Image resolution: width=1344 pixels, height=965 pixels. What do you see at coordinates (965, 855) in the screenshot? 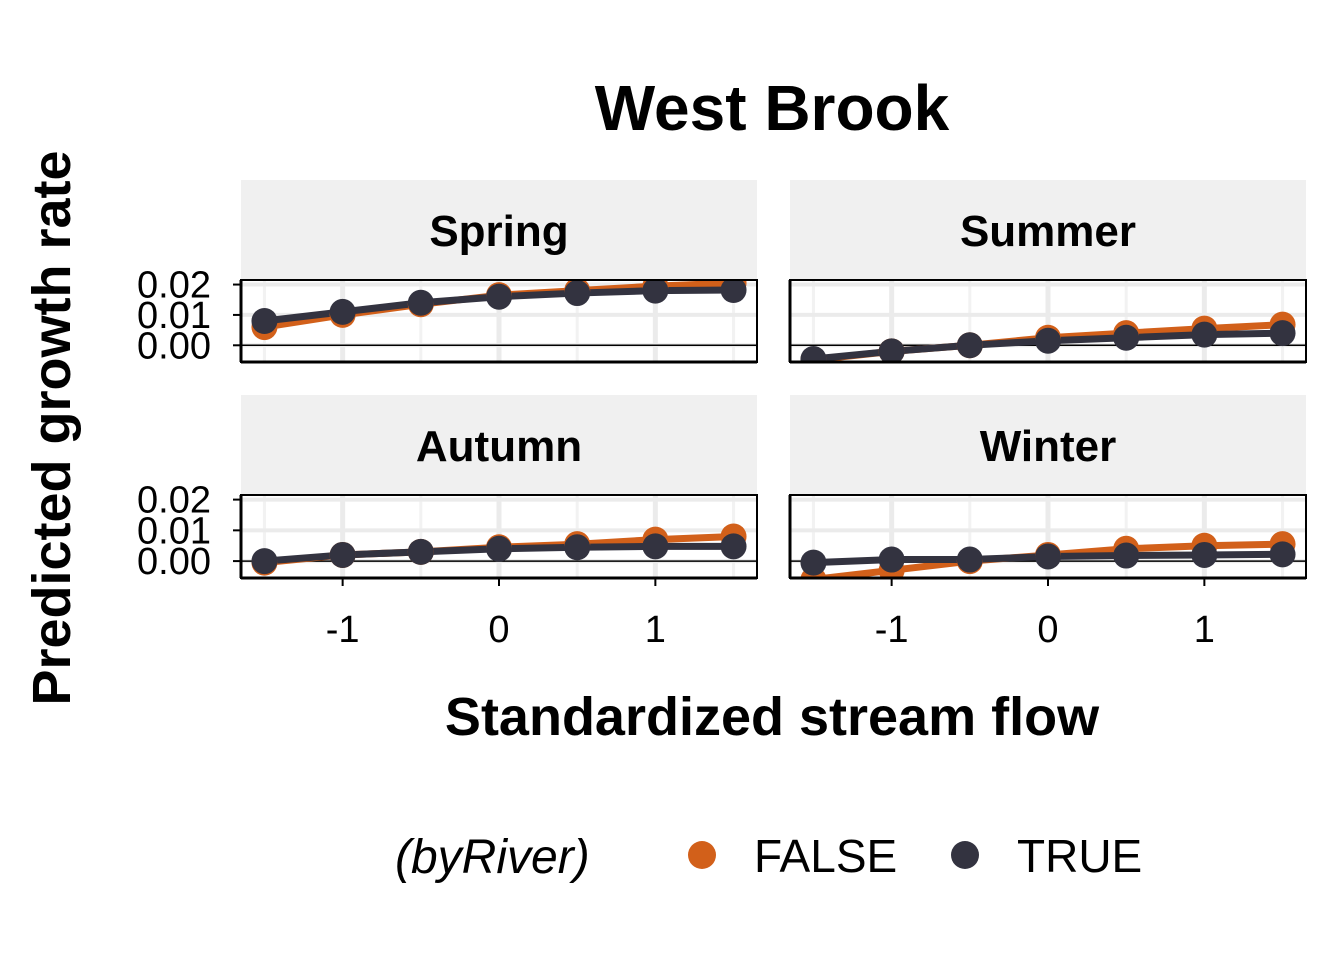
I see `legend-key-true` at bounding box center [965, 855].